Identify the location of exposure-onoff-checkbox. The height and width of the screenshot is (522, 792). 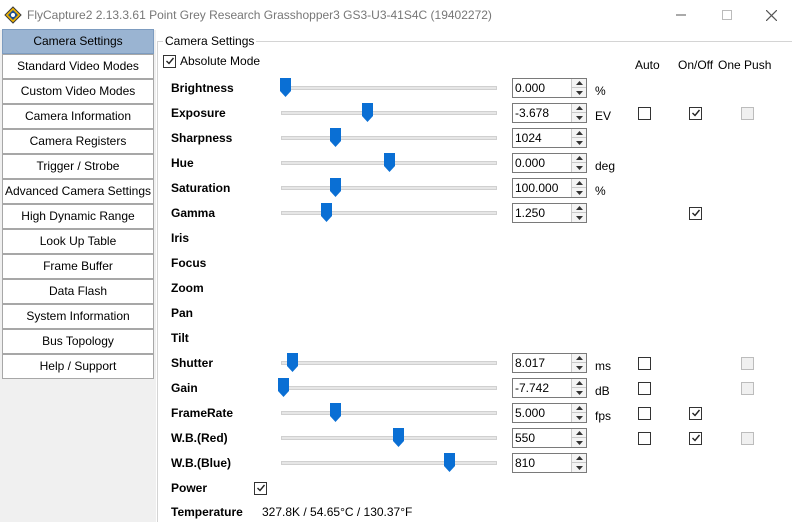
(695, 113).